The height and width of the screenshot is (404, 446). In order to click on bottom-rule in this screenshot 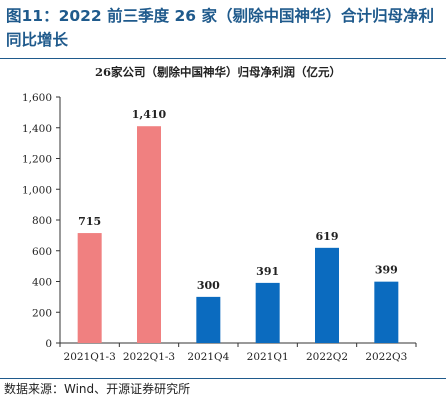, I will do `click(223, 378)`.